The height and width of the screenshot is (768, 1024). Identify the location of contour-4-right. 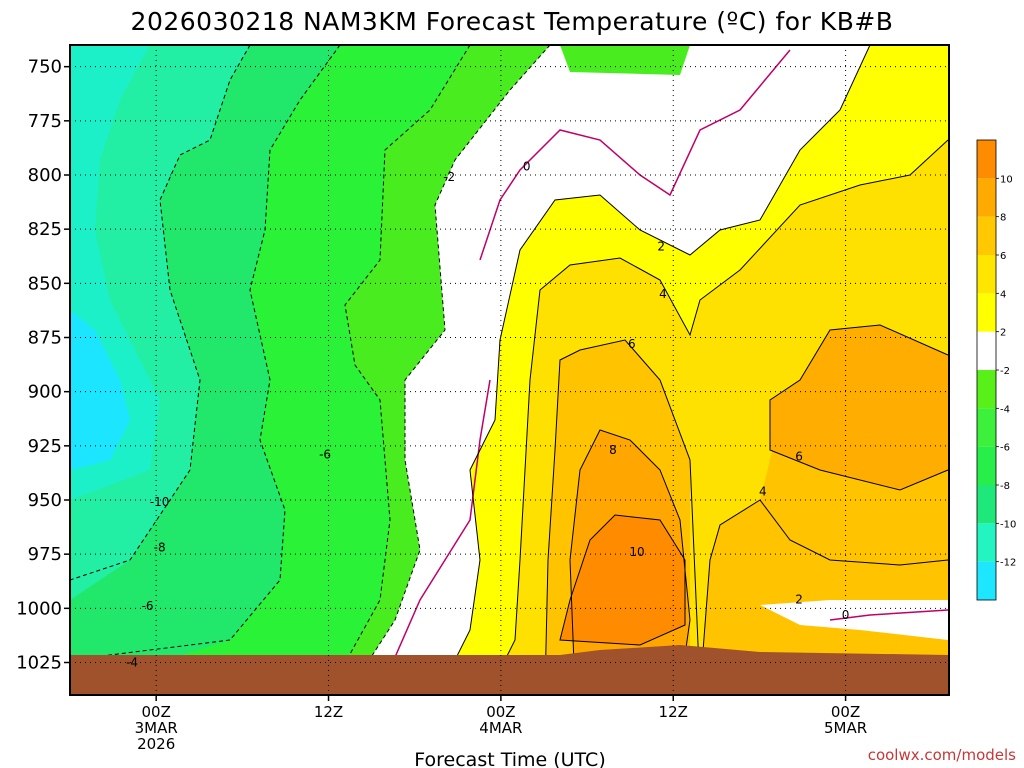
(824, 595).